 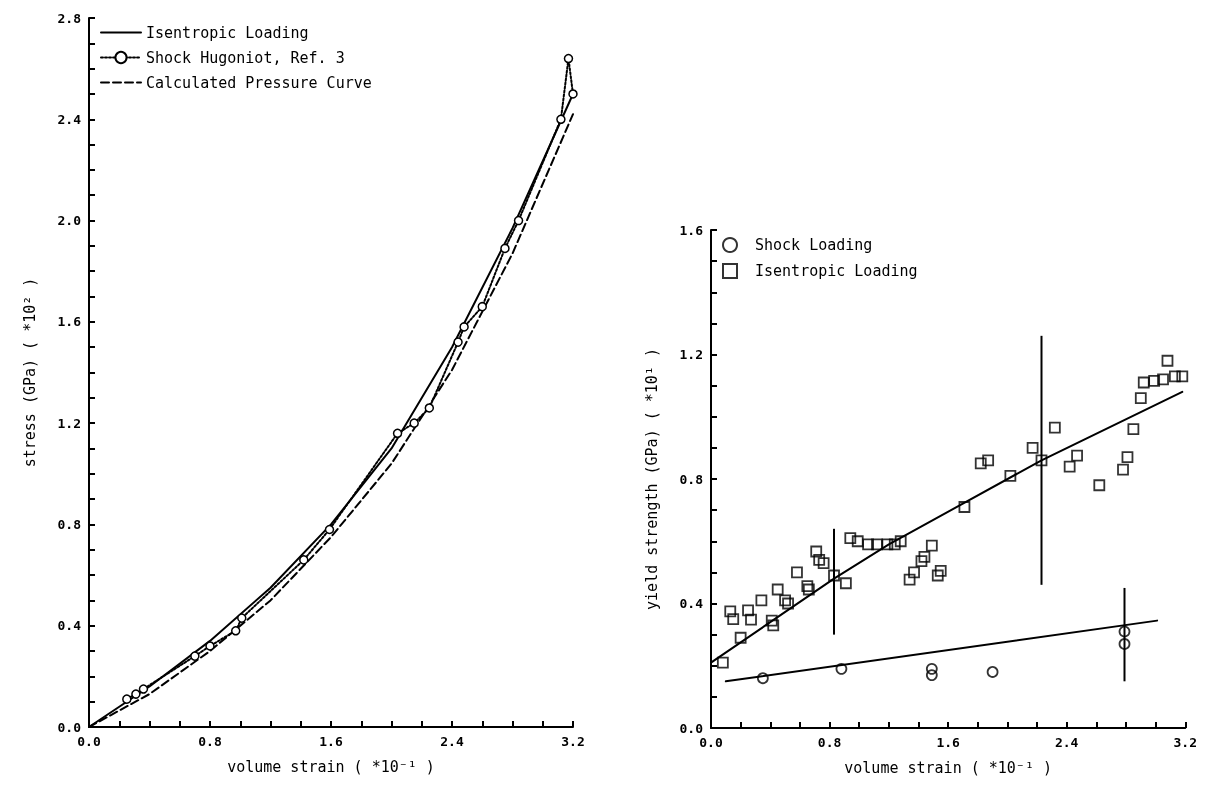 I want to click on legend-label: Shock Hugoniot, Ref. 3, so click(x=245, y=57).